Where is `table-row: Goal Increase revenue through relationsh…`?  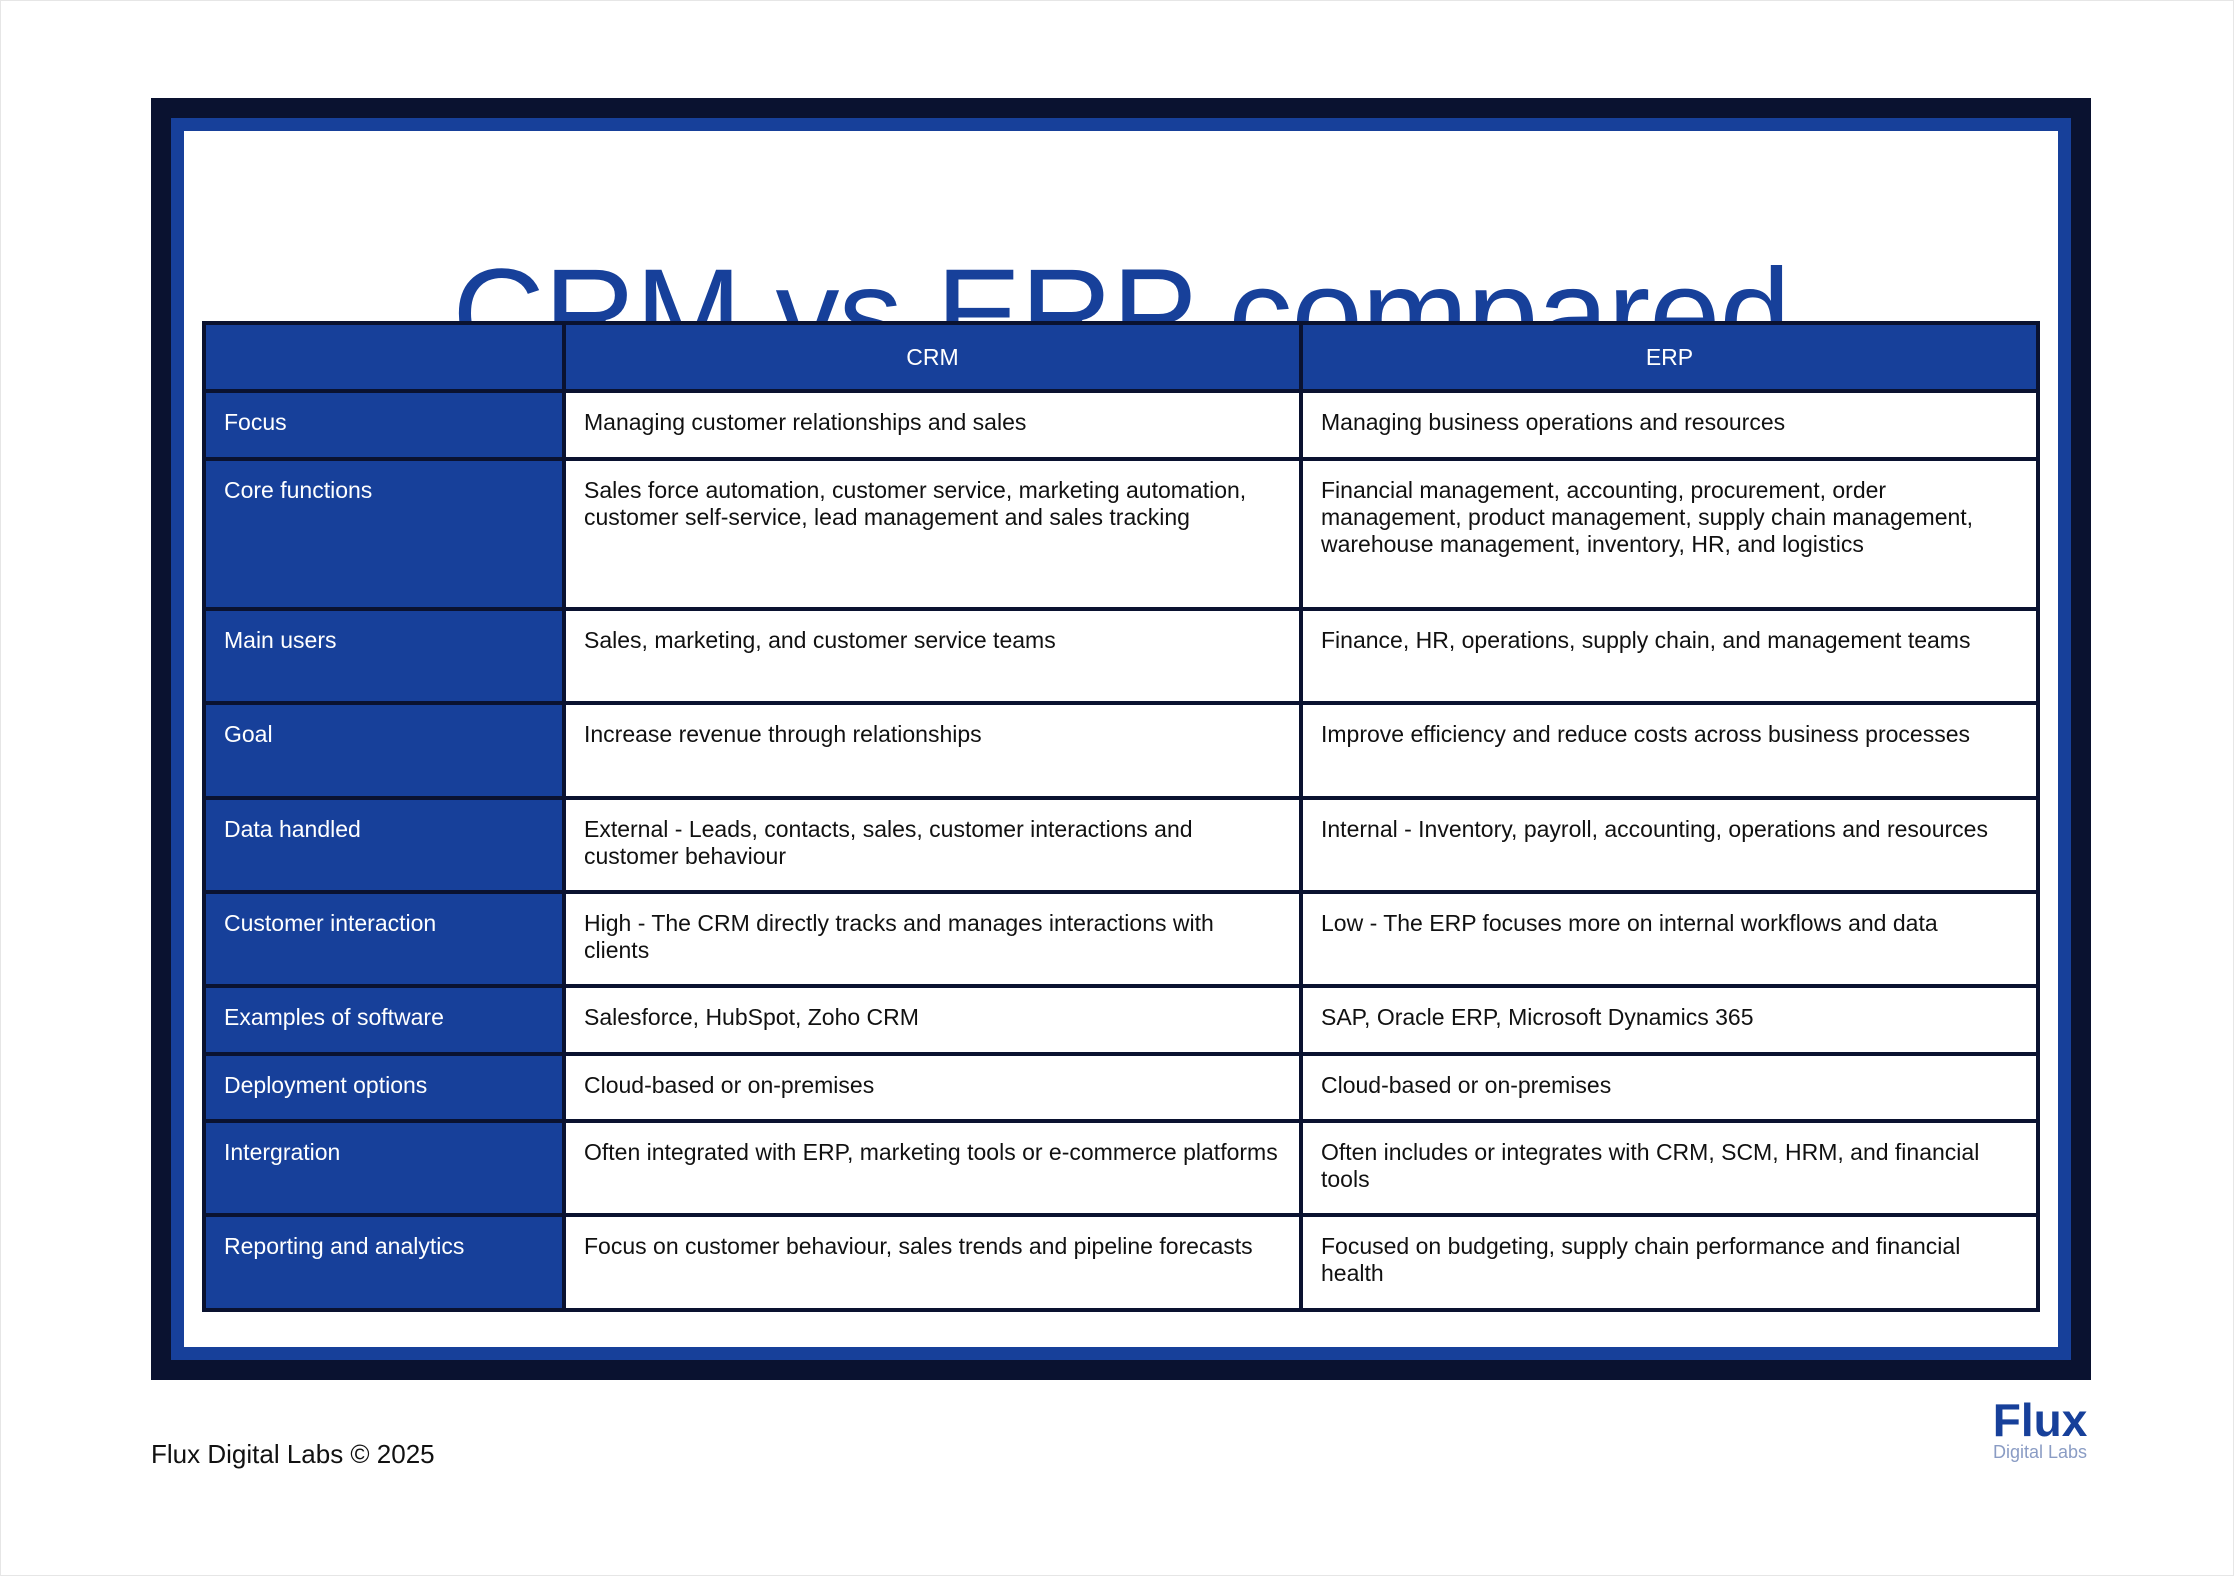
table-row: Goal Increase revenue through relationsh… is located at coordinates (1121, 750).